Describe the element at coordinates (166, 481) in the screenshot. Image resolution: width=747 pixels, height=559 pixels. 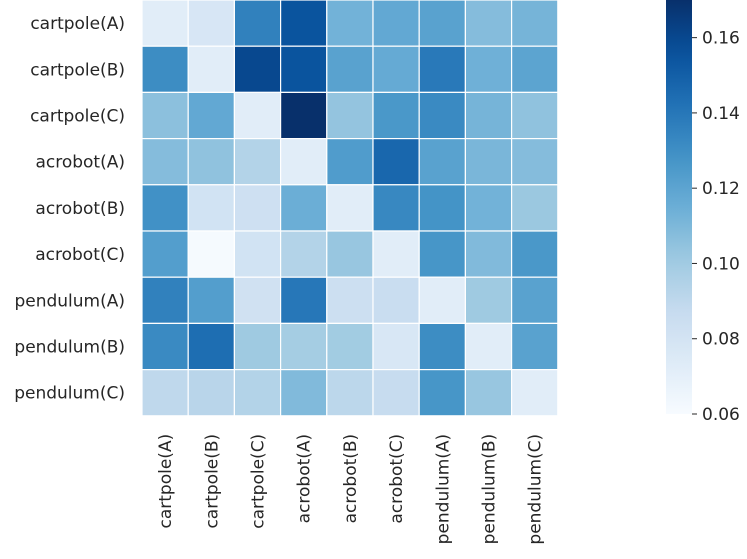
I see `column-label: cartpole(A)` at that location.